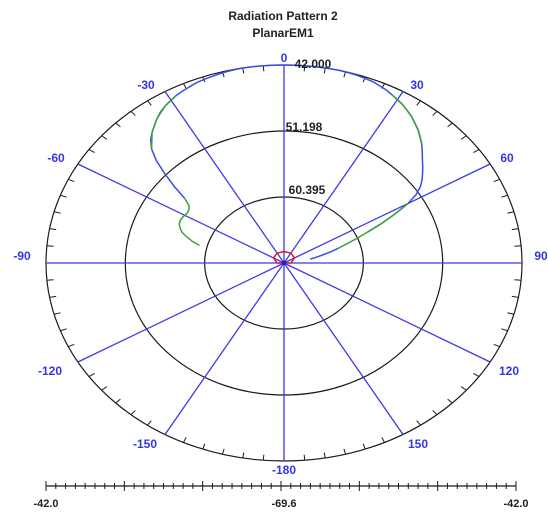 This screenshot has height=512, width=548. What do you see at coordinates (283, 33) in the screenshot?
I see `chart-subtitle: PlanarEM1` at bounding box center [283, 33].